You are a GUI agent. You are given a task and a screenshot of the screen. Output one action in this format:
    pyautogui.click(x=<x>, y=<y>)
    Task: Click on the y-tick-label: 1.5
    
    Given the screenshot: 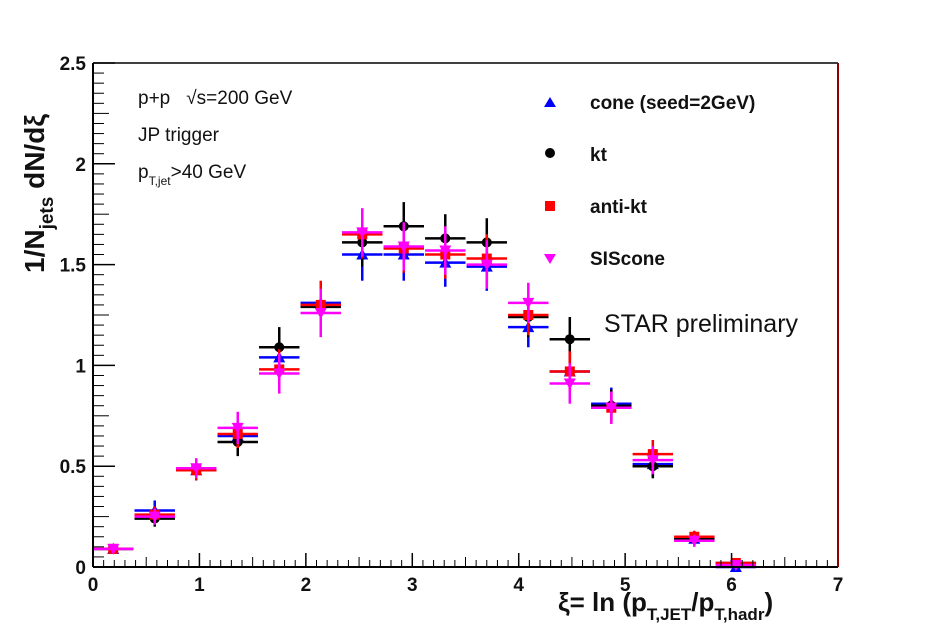 What is the action you would take?
    pyautogui.click(x=73, y=266)
    